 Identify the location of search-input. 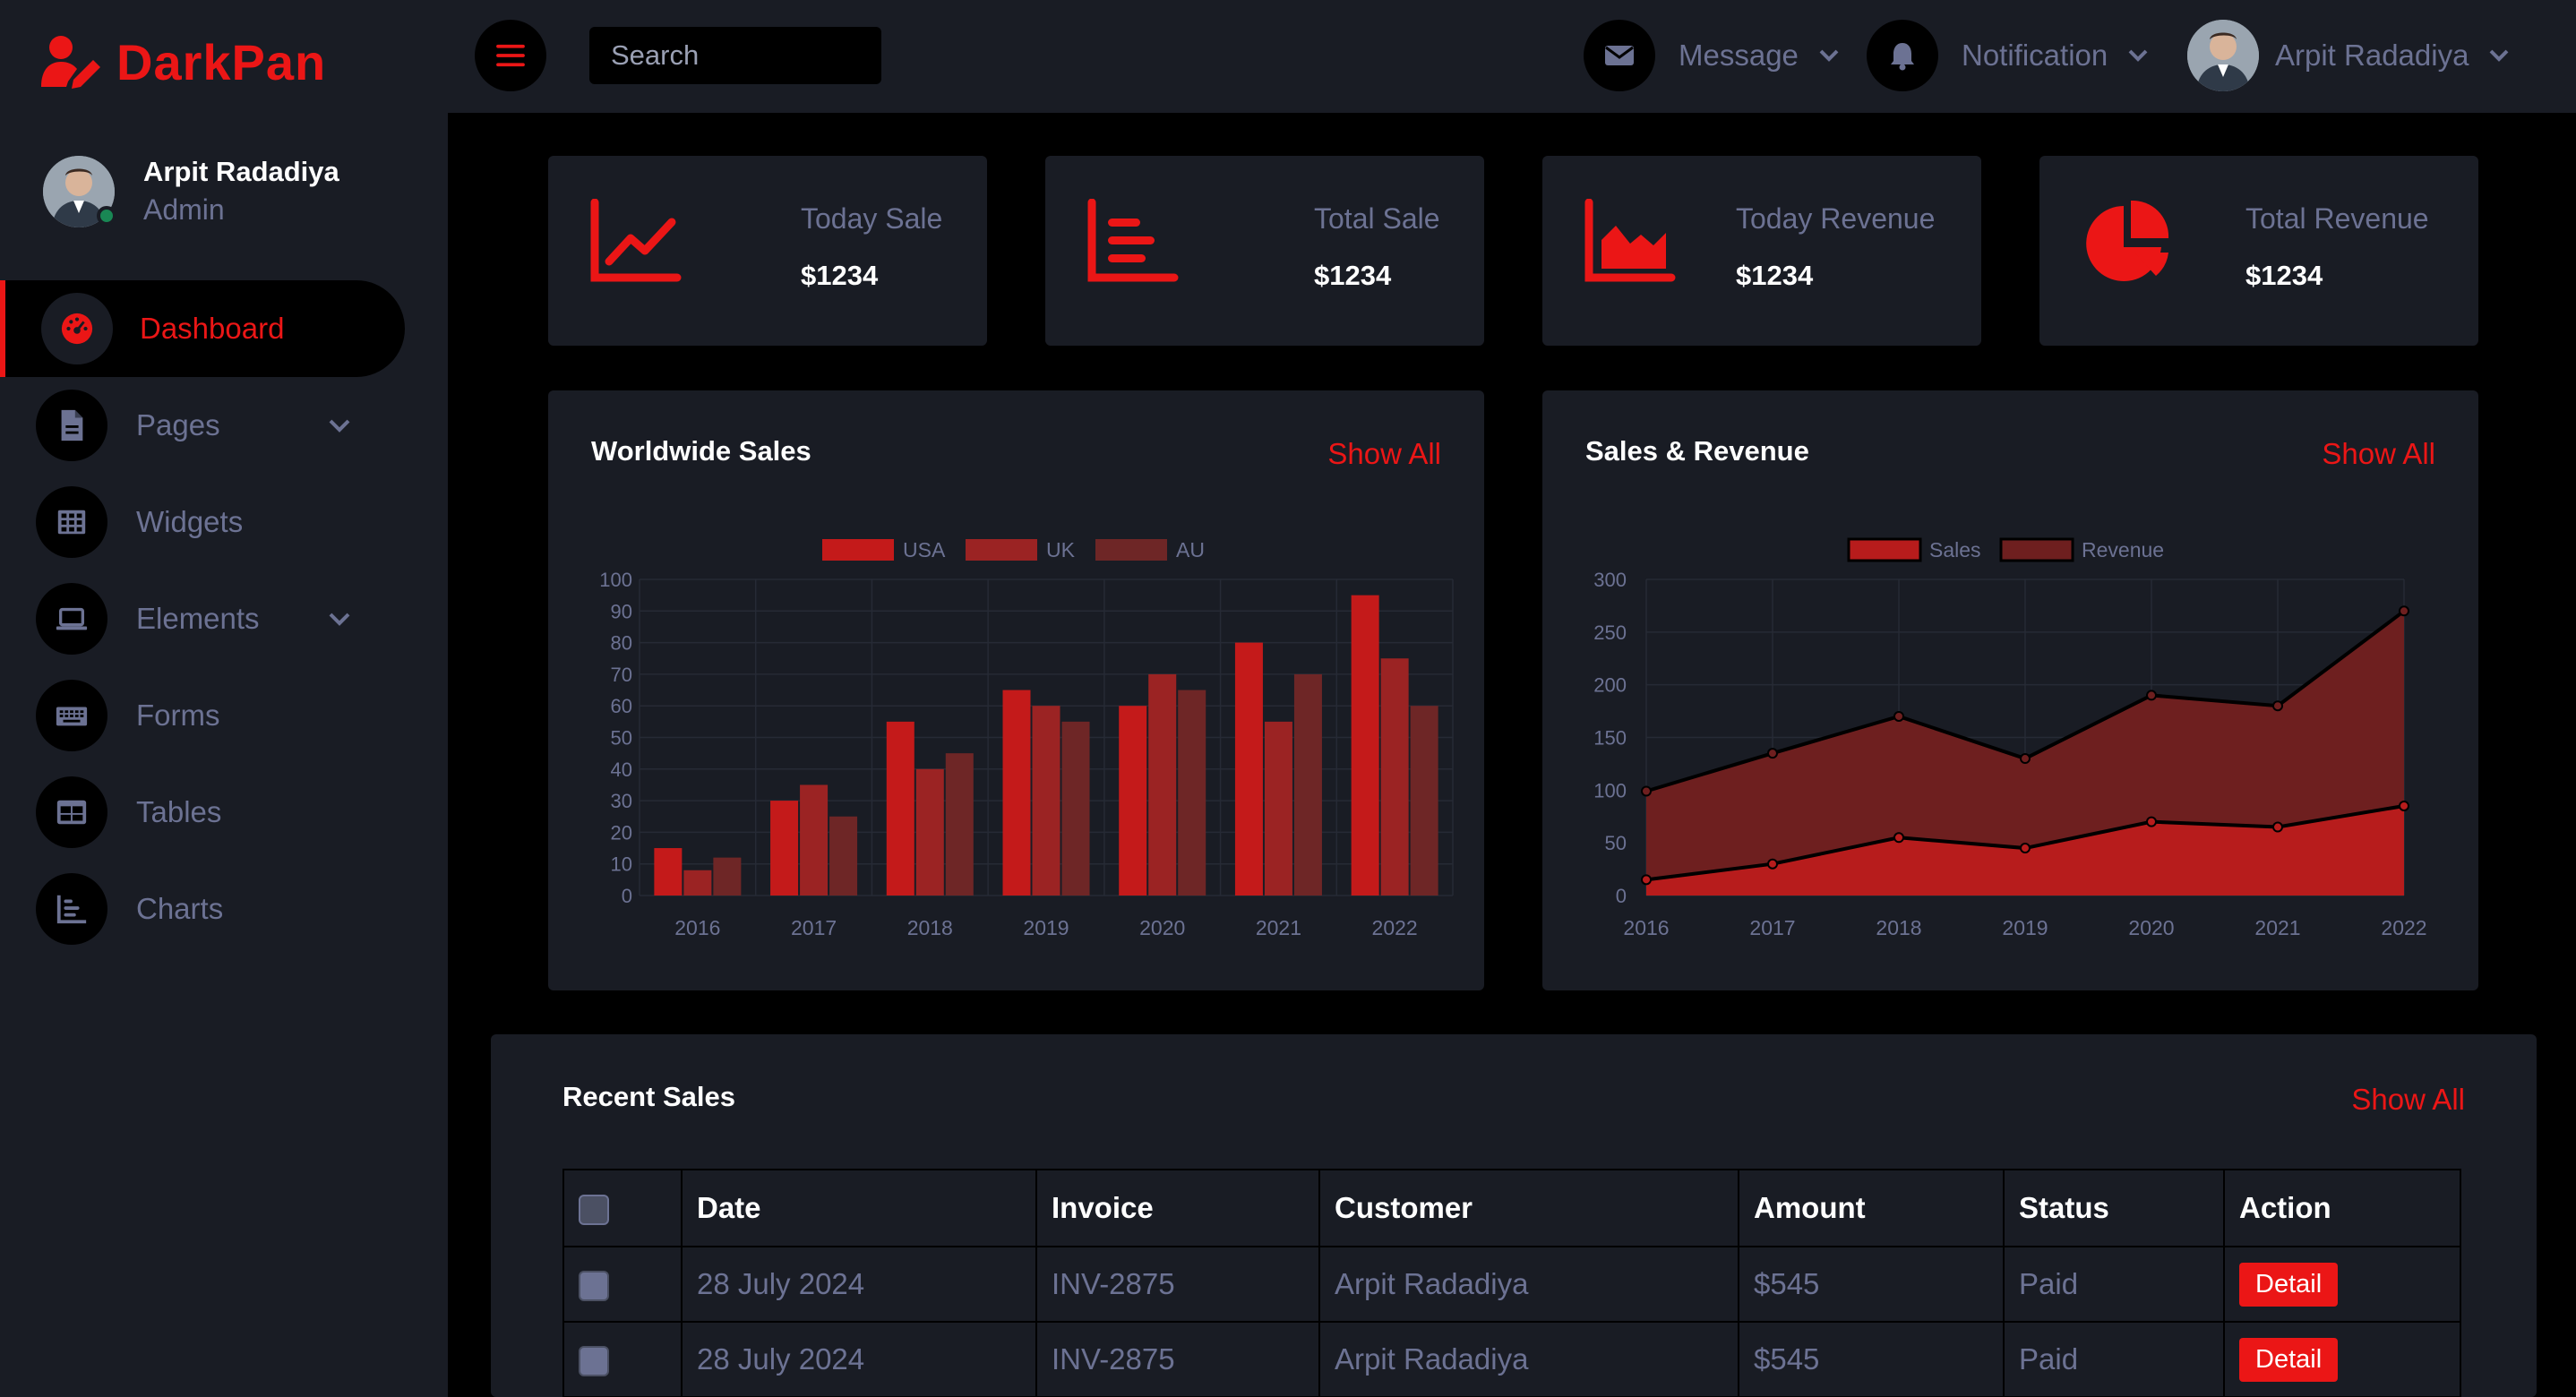
(735, 55).